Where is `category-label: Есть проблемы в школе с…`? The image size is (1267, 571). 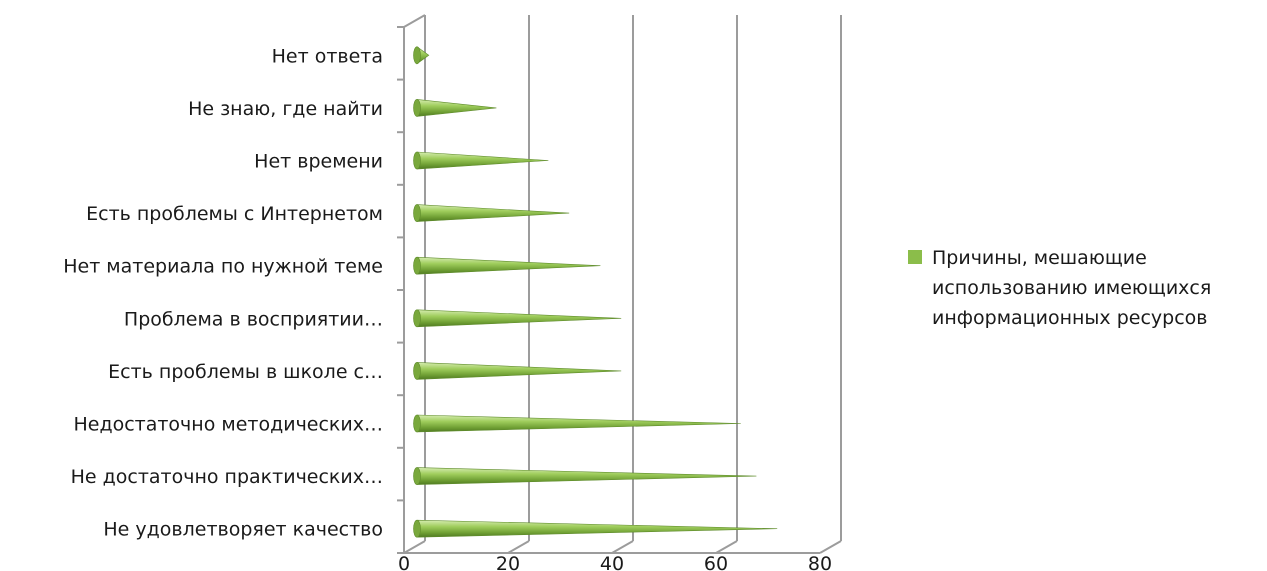 category-label: Есть проблемы в школе с… is located at coordinates (245, 372).